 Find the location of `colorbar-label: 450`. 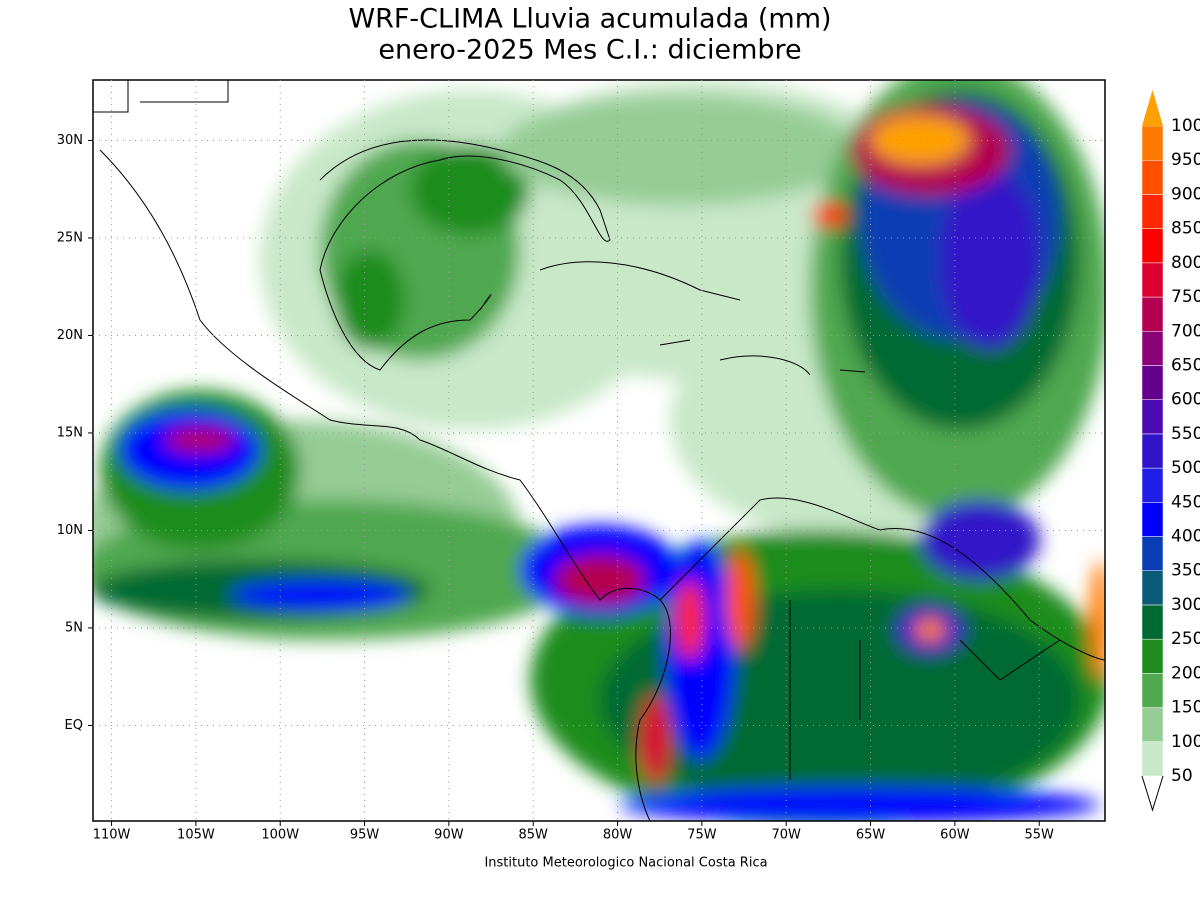

colorbar-label: 450 is located at coordinates (1185, 502).